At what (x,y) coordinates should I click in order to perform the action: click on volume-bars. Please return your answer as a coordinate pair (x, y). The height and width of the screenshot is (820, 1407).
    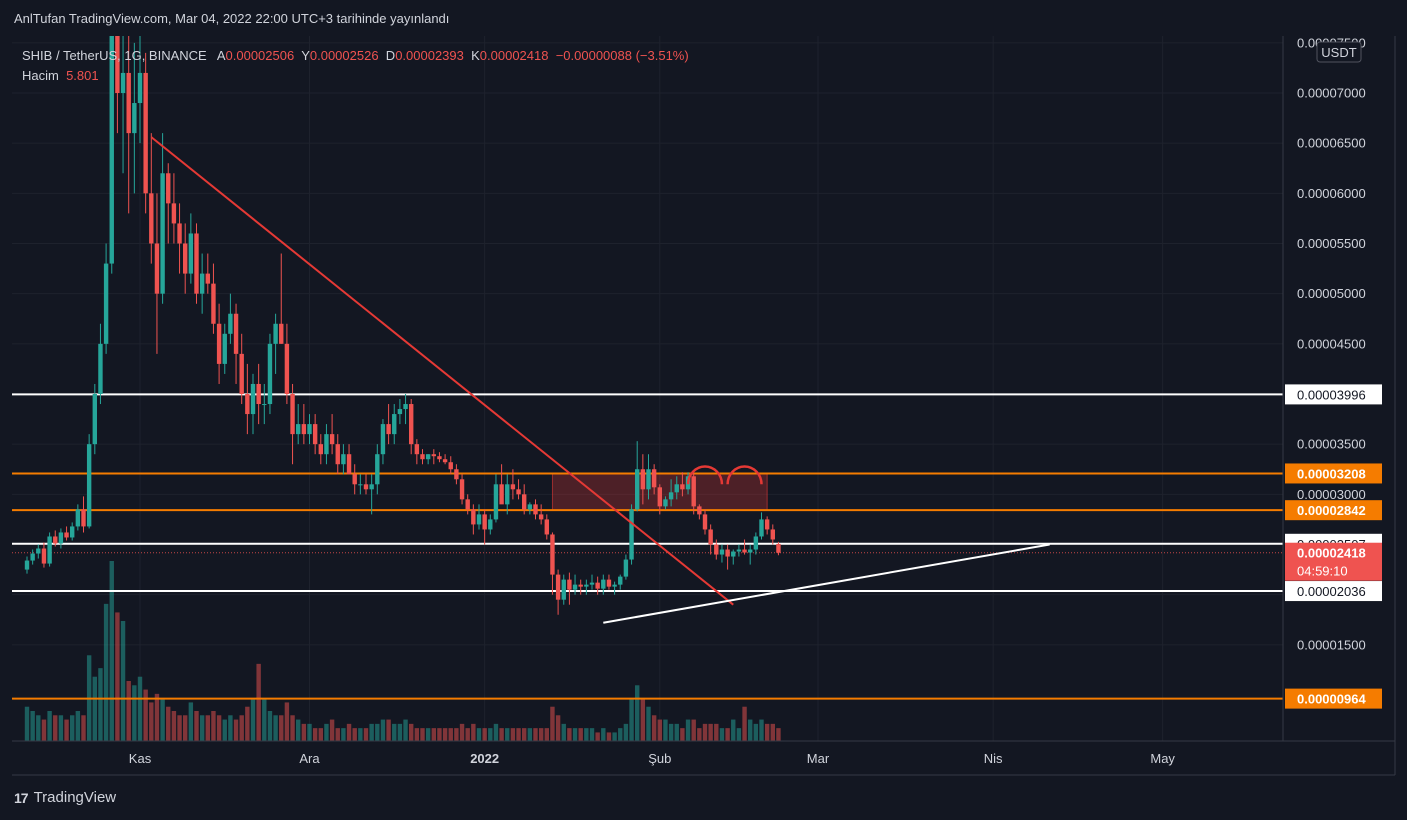
    Looking at the image, I should click on (402, 651).